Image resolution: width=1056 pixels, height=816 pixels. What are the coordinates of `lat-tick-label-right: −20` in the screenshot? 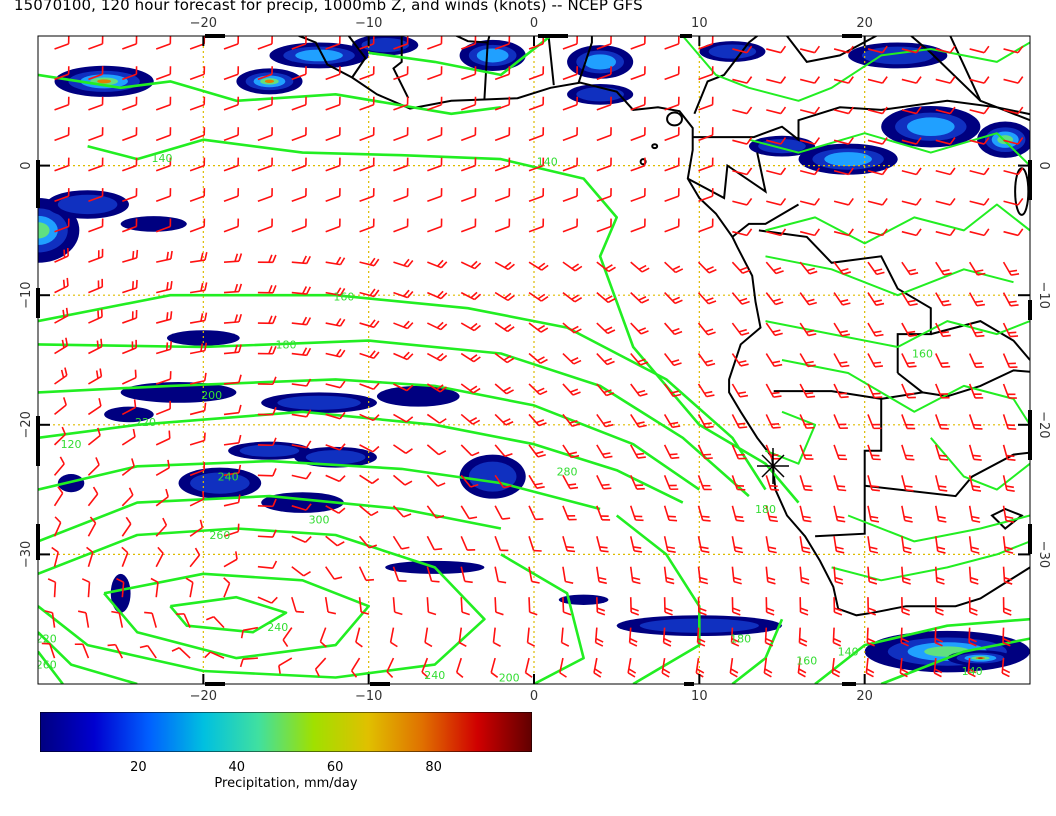 It's located at (1043, 424).